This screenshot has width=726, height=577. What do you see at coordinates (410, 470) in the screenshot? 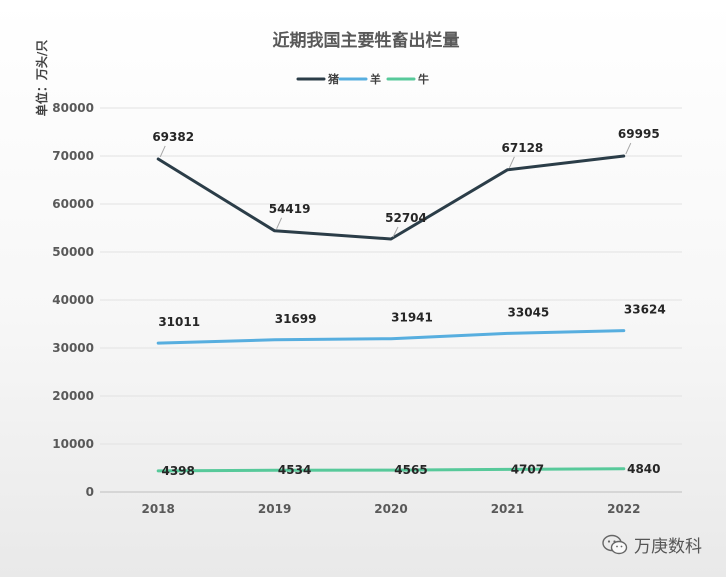
I see `data-label: 4565` at bounding box center [410, 470].